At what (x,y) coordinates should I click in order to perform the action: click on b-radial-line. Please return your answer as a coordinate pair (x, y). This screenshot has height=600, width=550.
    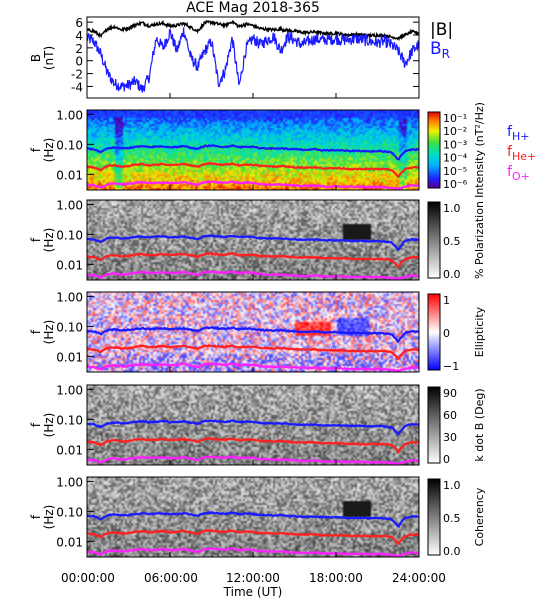
    Looking at the image, I should click on (253, 60).